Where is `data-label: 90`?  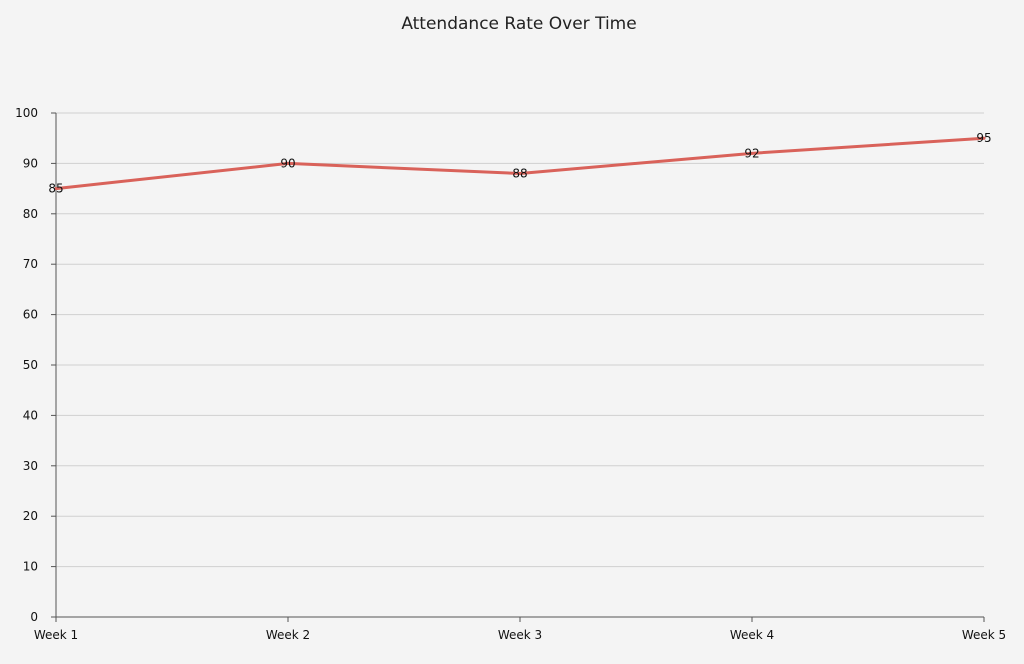 data-label: 90 is located at coordinates (287, 163).